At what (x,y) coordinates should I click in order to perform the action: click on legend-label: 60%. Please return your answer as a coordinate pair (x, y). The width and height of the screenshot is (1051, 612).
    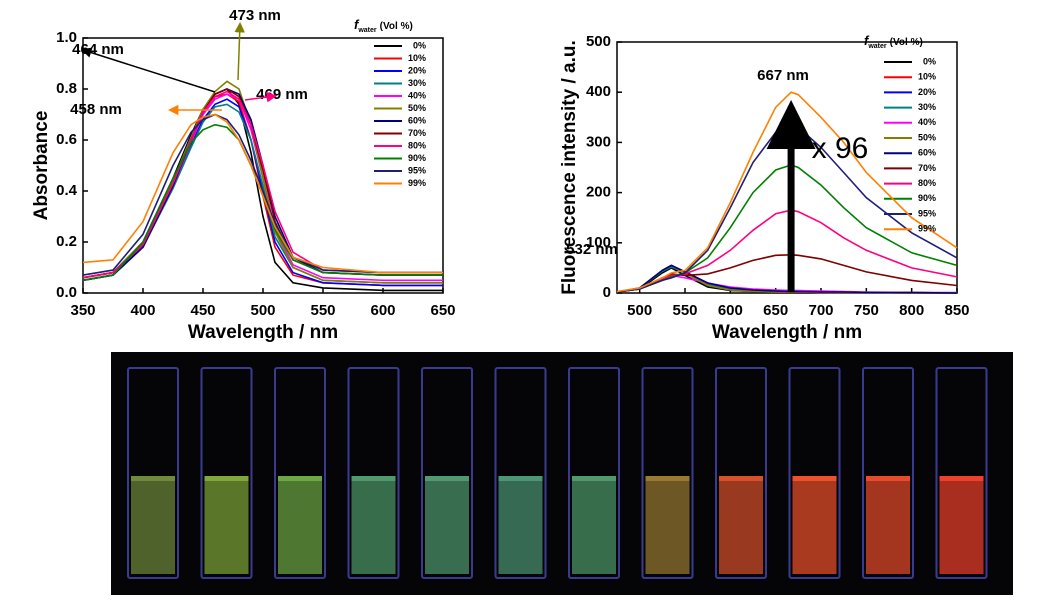
    Looking at the image, I should click on (417, 120).